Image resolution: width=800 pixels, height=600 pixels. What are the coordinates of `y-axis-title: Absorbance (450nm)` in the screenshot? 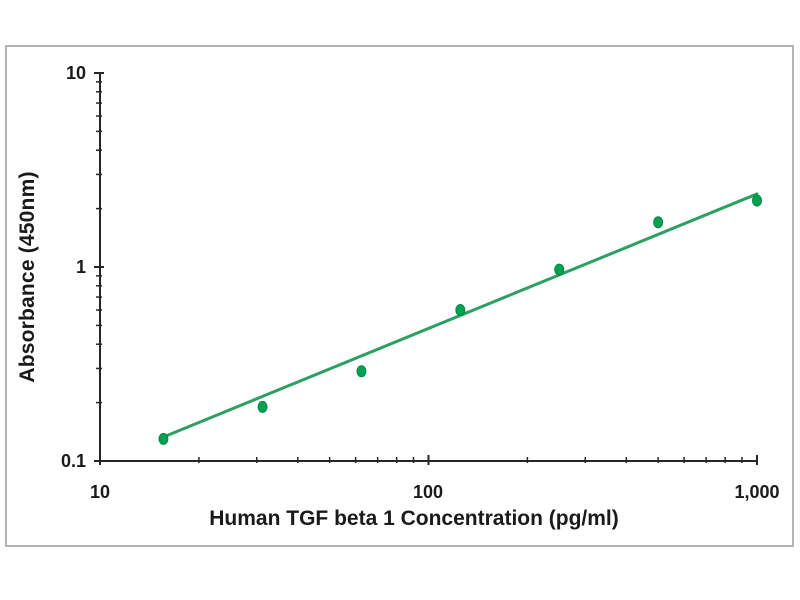 It's located at (27, 277).